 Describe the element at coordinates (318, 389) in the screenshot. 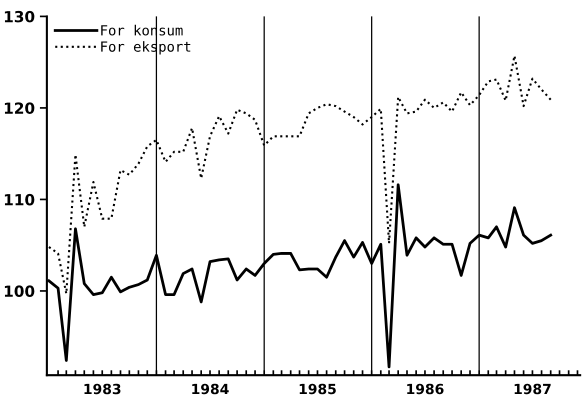

I see `x-tick-label: 1985` at that location.